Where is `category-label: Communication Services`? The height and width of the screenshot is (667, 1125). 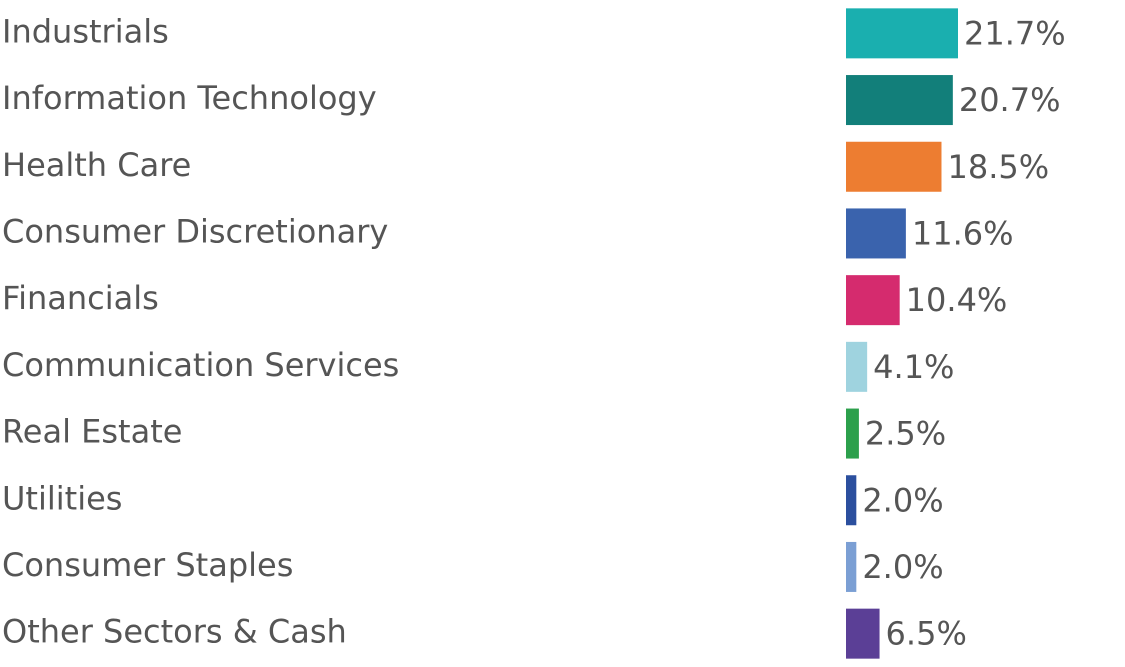 category-label: Communication Services is located at coordinates (200, 365).